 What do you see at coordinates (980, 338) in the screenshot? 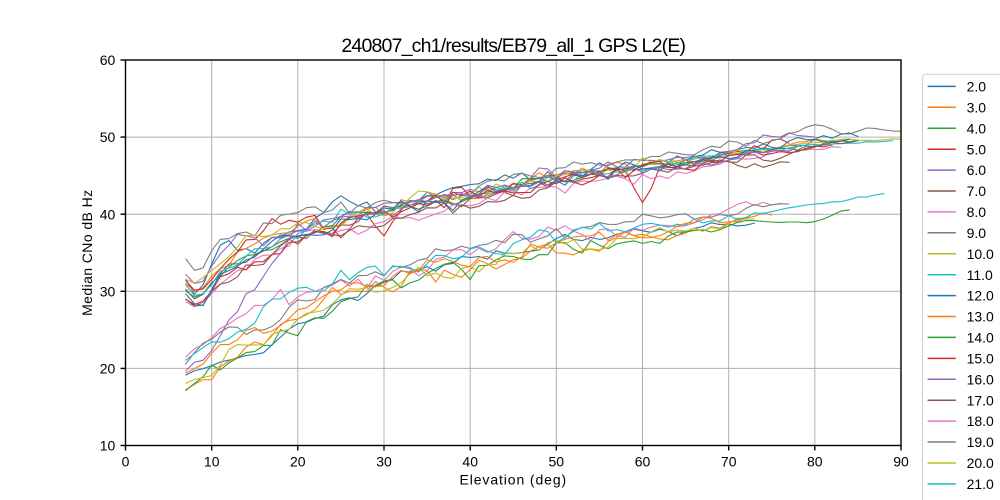
I see `svg-text: 14.0` at bounding box center [980, 338].